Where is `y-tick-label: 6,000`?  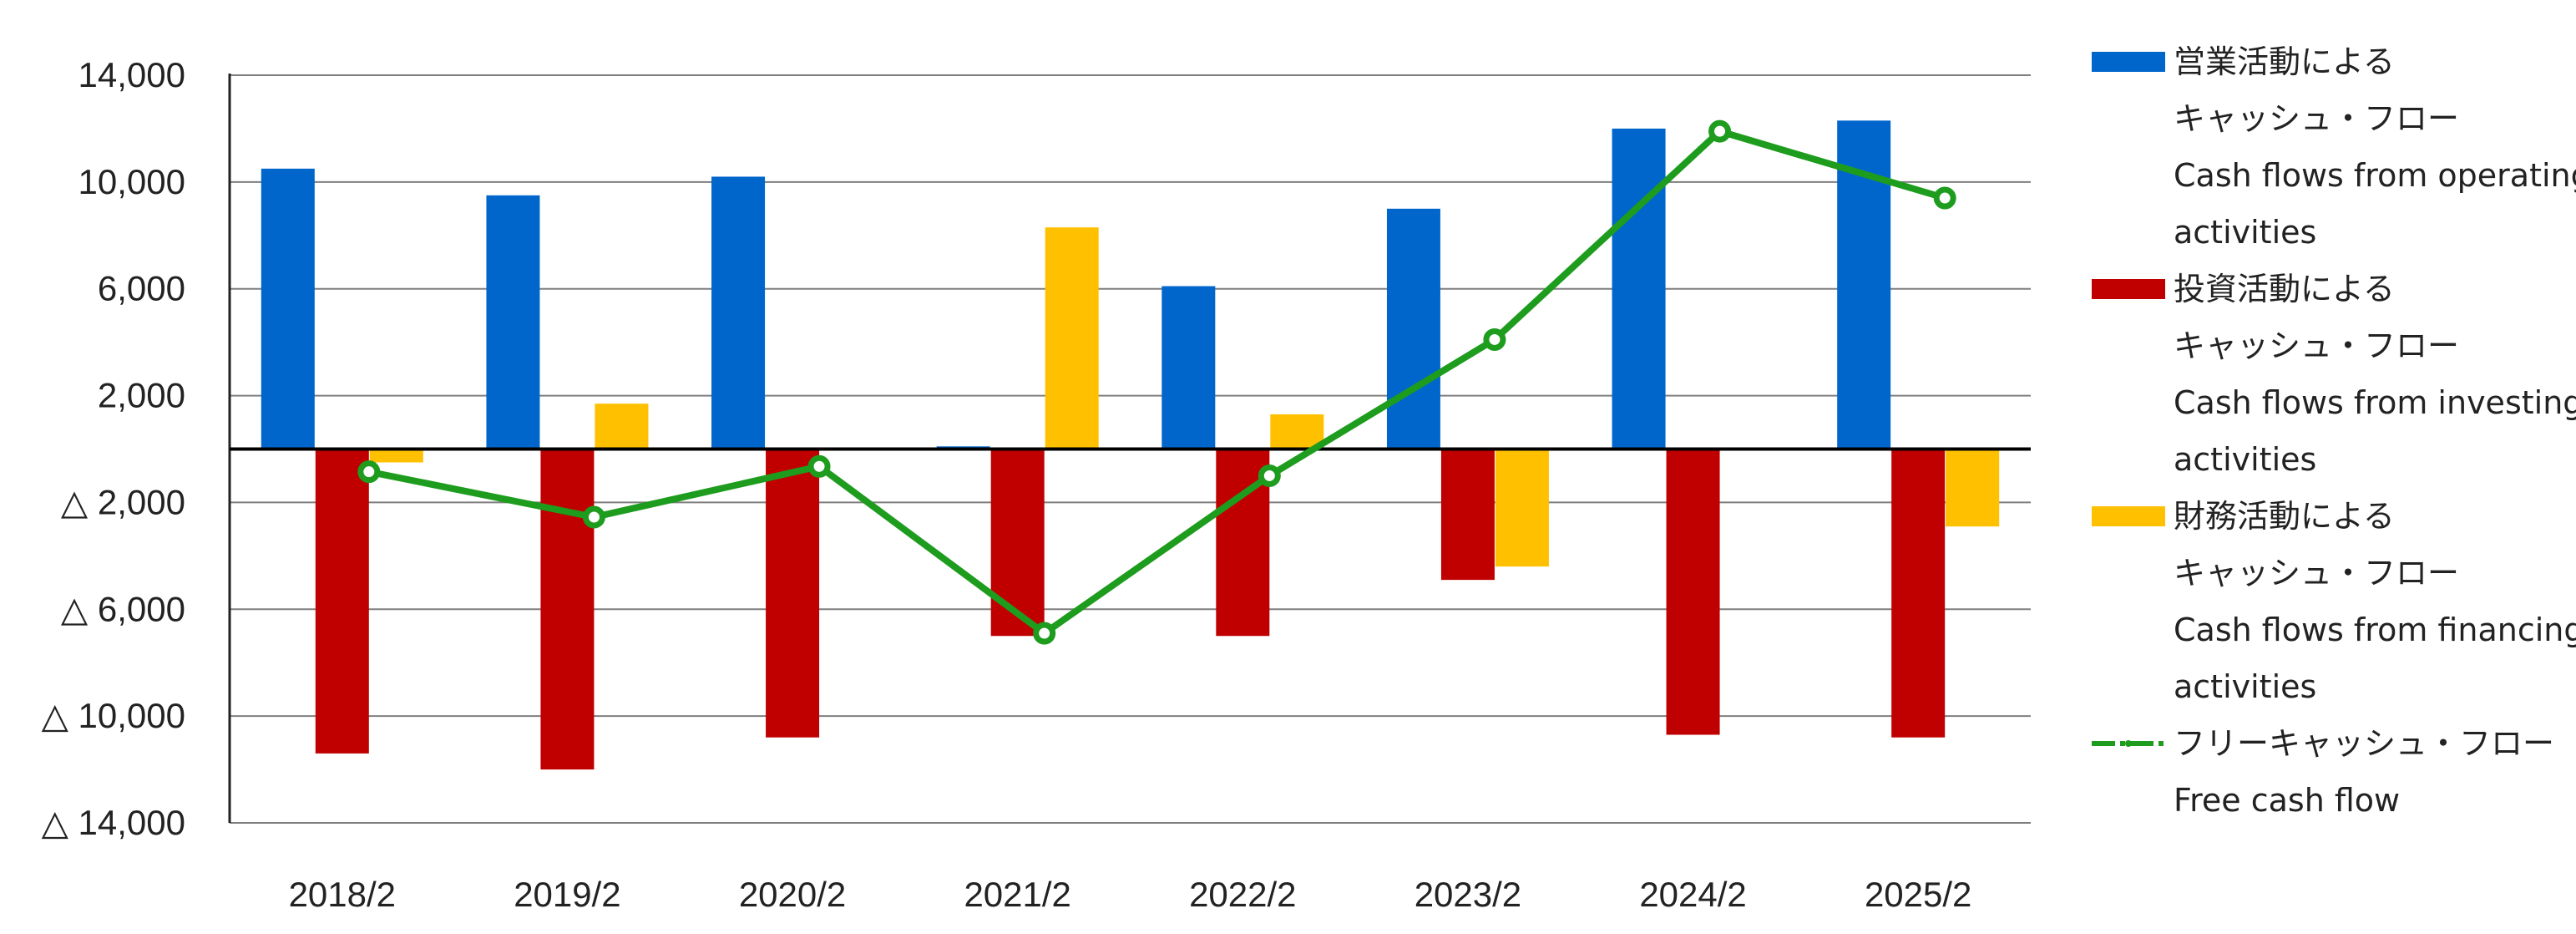
y-tick-label: 6,000 is located at coordinates (141, 288).